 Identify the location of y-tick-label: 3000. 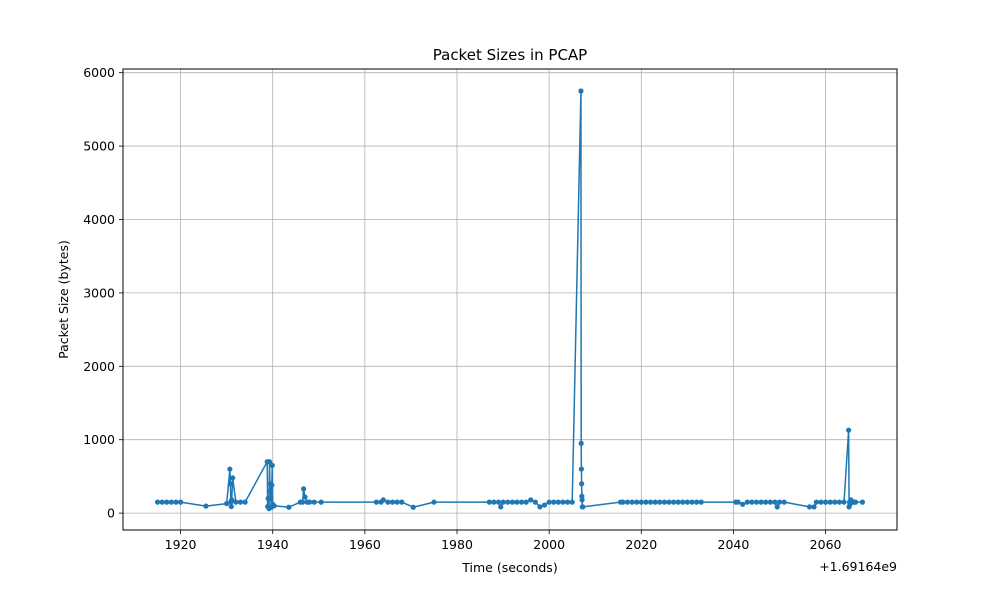
(99, 292).